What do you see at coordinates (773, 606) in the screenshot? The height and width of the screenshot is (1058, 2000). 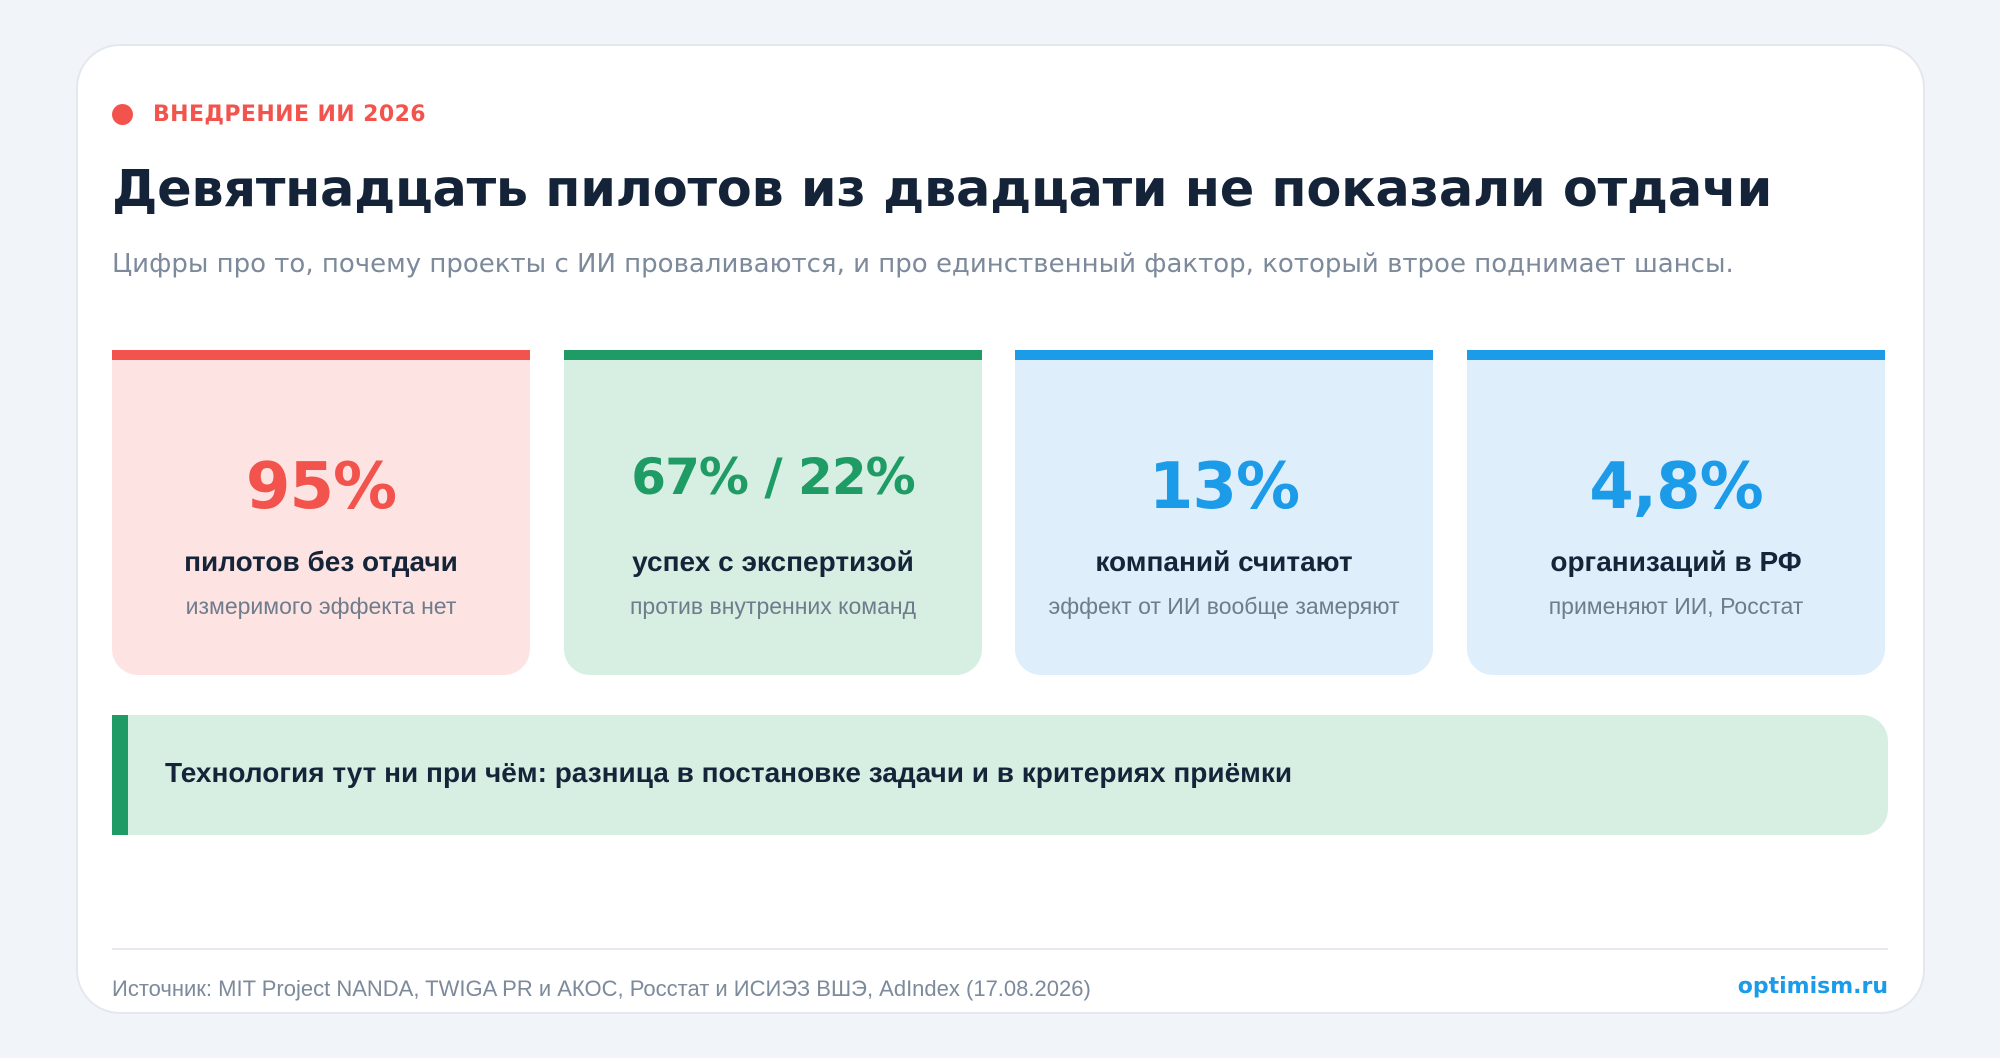 I see `stat-sublabel: против внутренних команд` at bounding box center [773, 606].